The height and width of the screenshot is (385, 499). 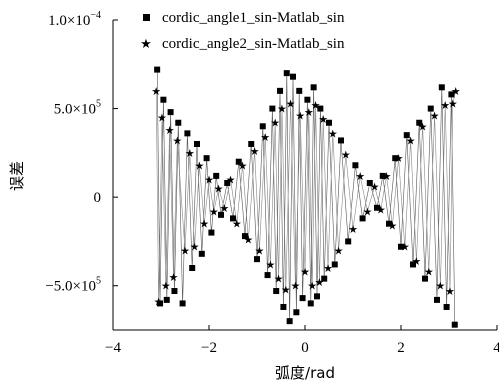 What do you see at coordinates (113, 348) in the screenshot?
I see `x-tick-label: −4` at bounding box center [113, 348].